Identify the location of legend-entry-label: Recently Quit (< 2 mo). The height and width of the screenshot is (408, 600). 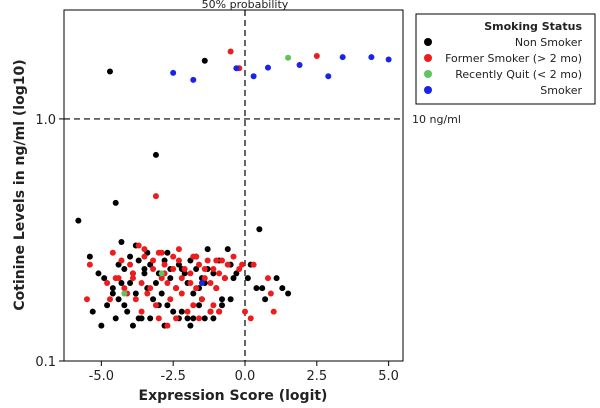
(518, 74).